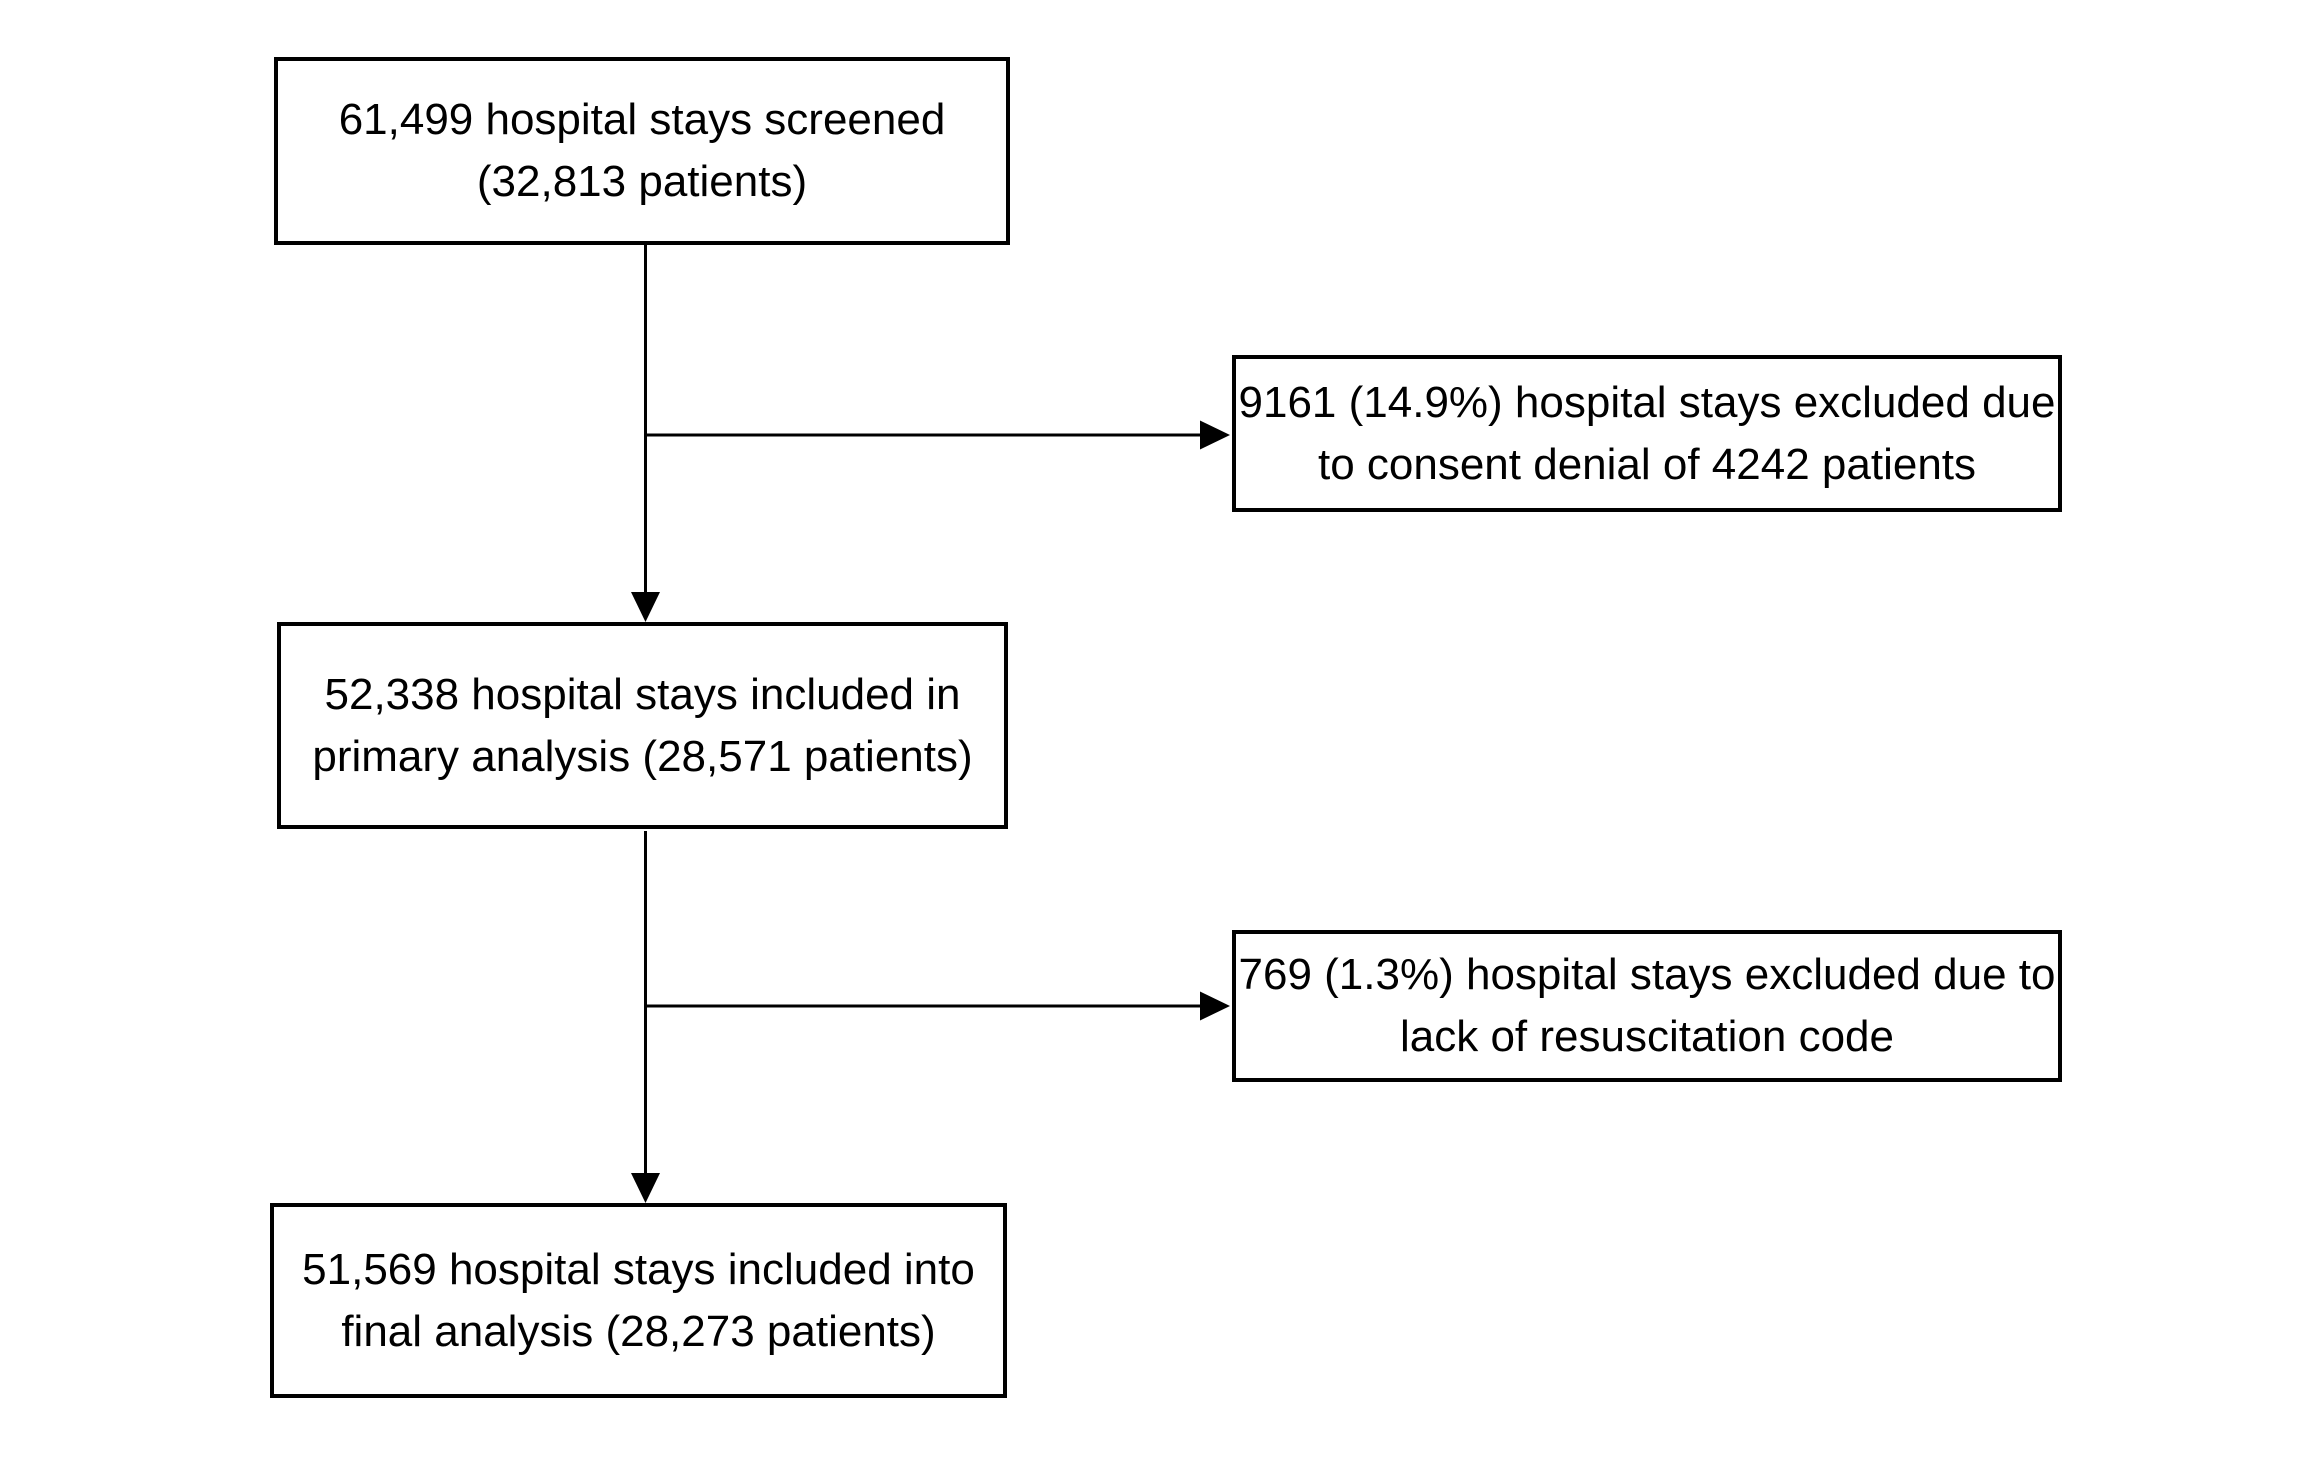 Image resolution: width=2308 pixels, height=1457 pixels. I want to click on flow-box-line: 61,499 hospital stays screened, so click(642, 119).